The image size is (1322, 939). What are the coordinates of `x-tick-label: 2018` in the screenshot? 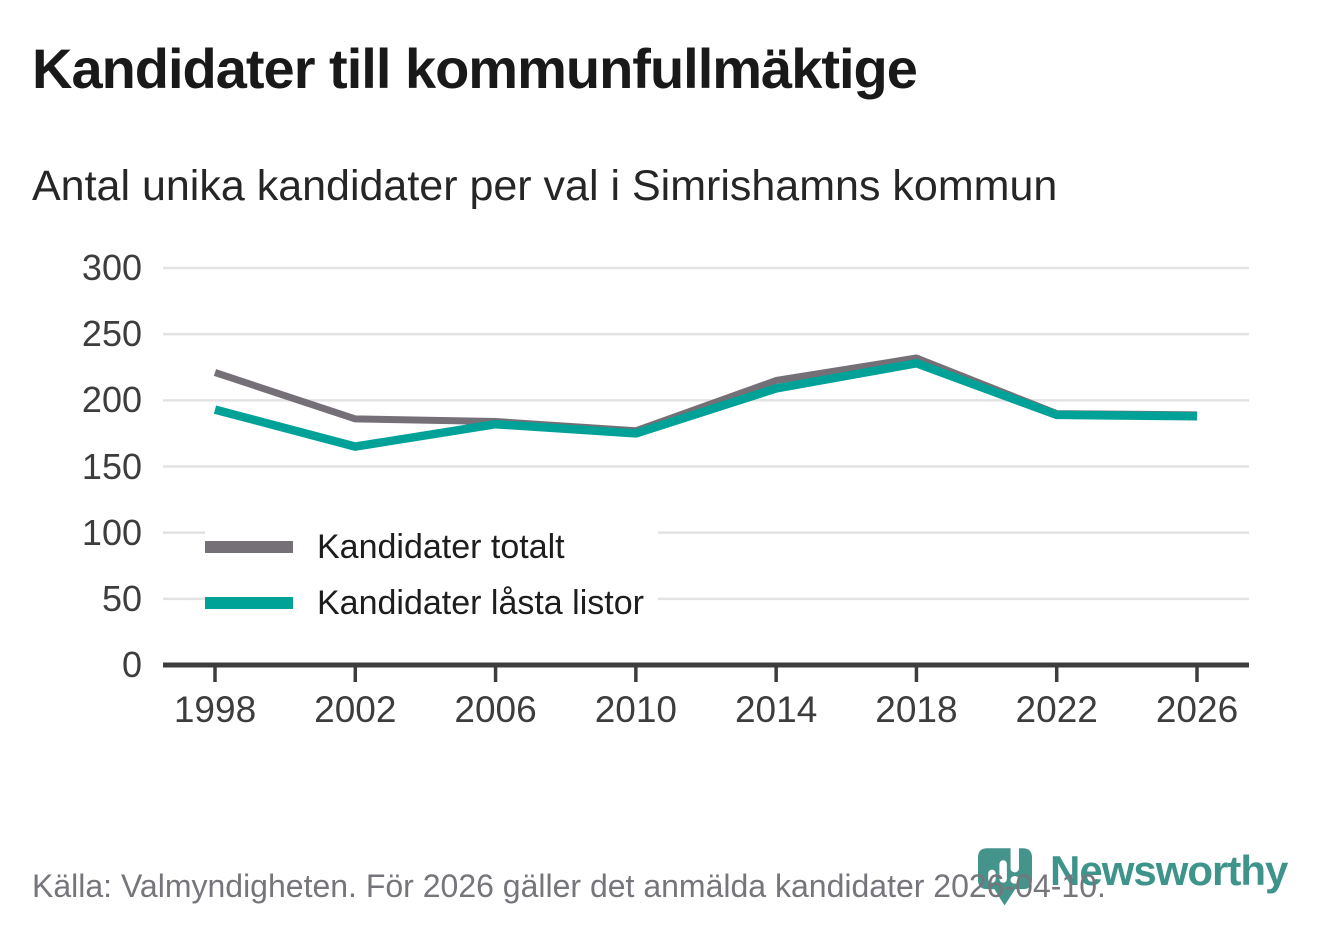 It's located at (916, 709).